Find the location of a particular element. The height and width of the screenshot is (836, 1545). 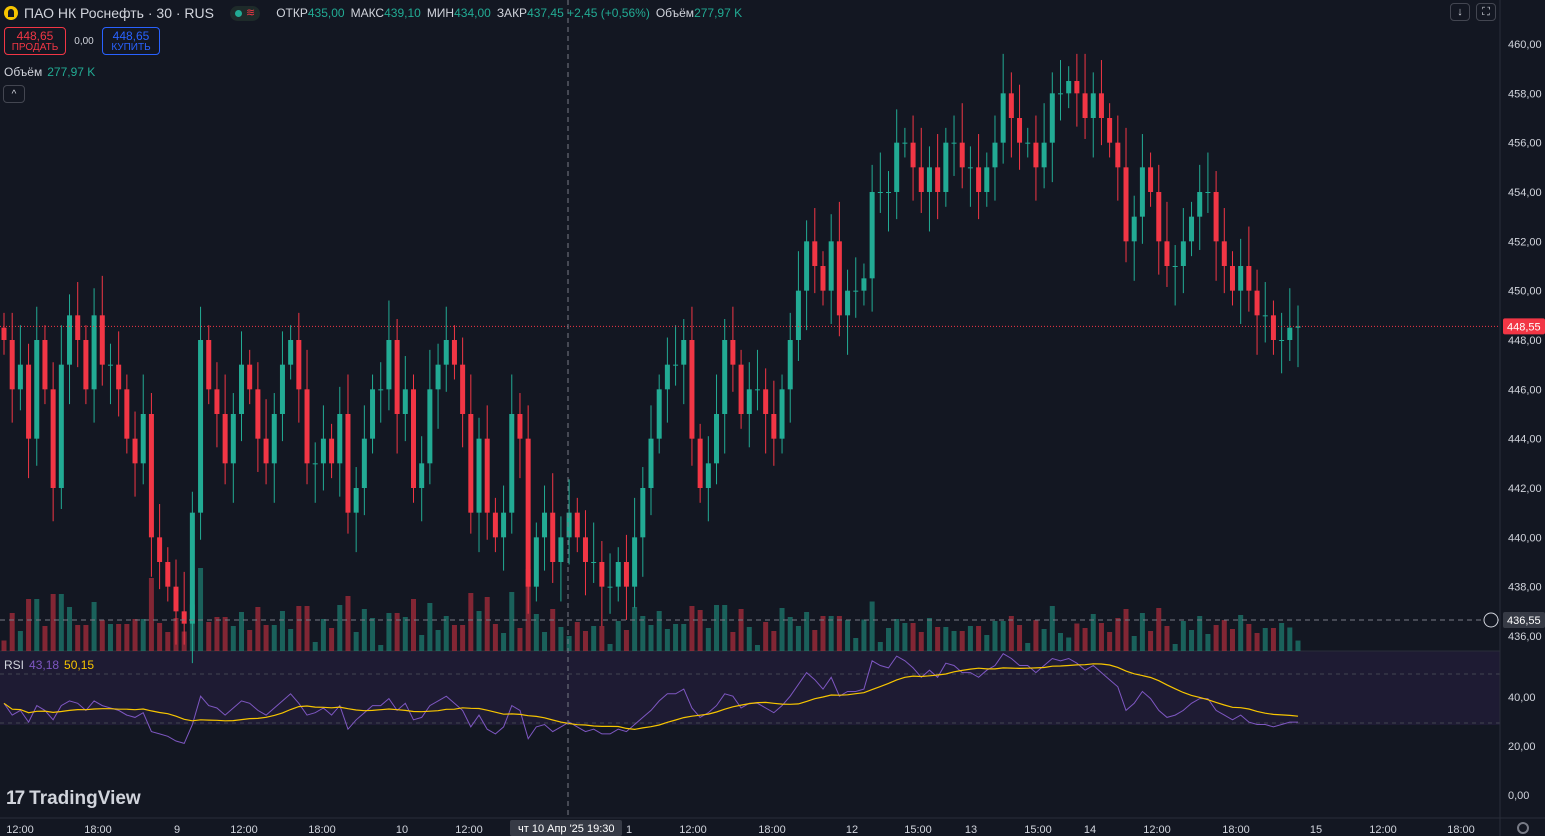

crosshair-price-label: 436,55 is located at coordinates (1524, 621).